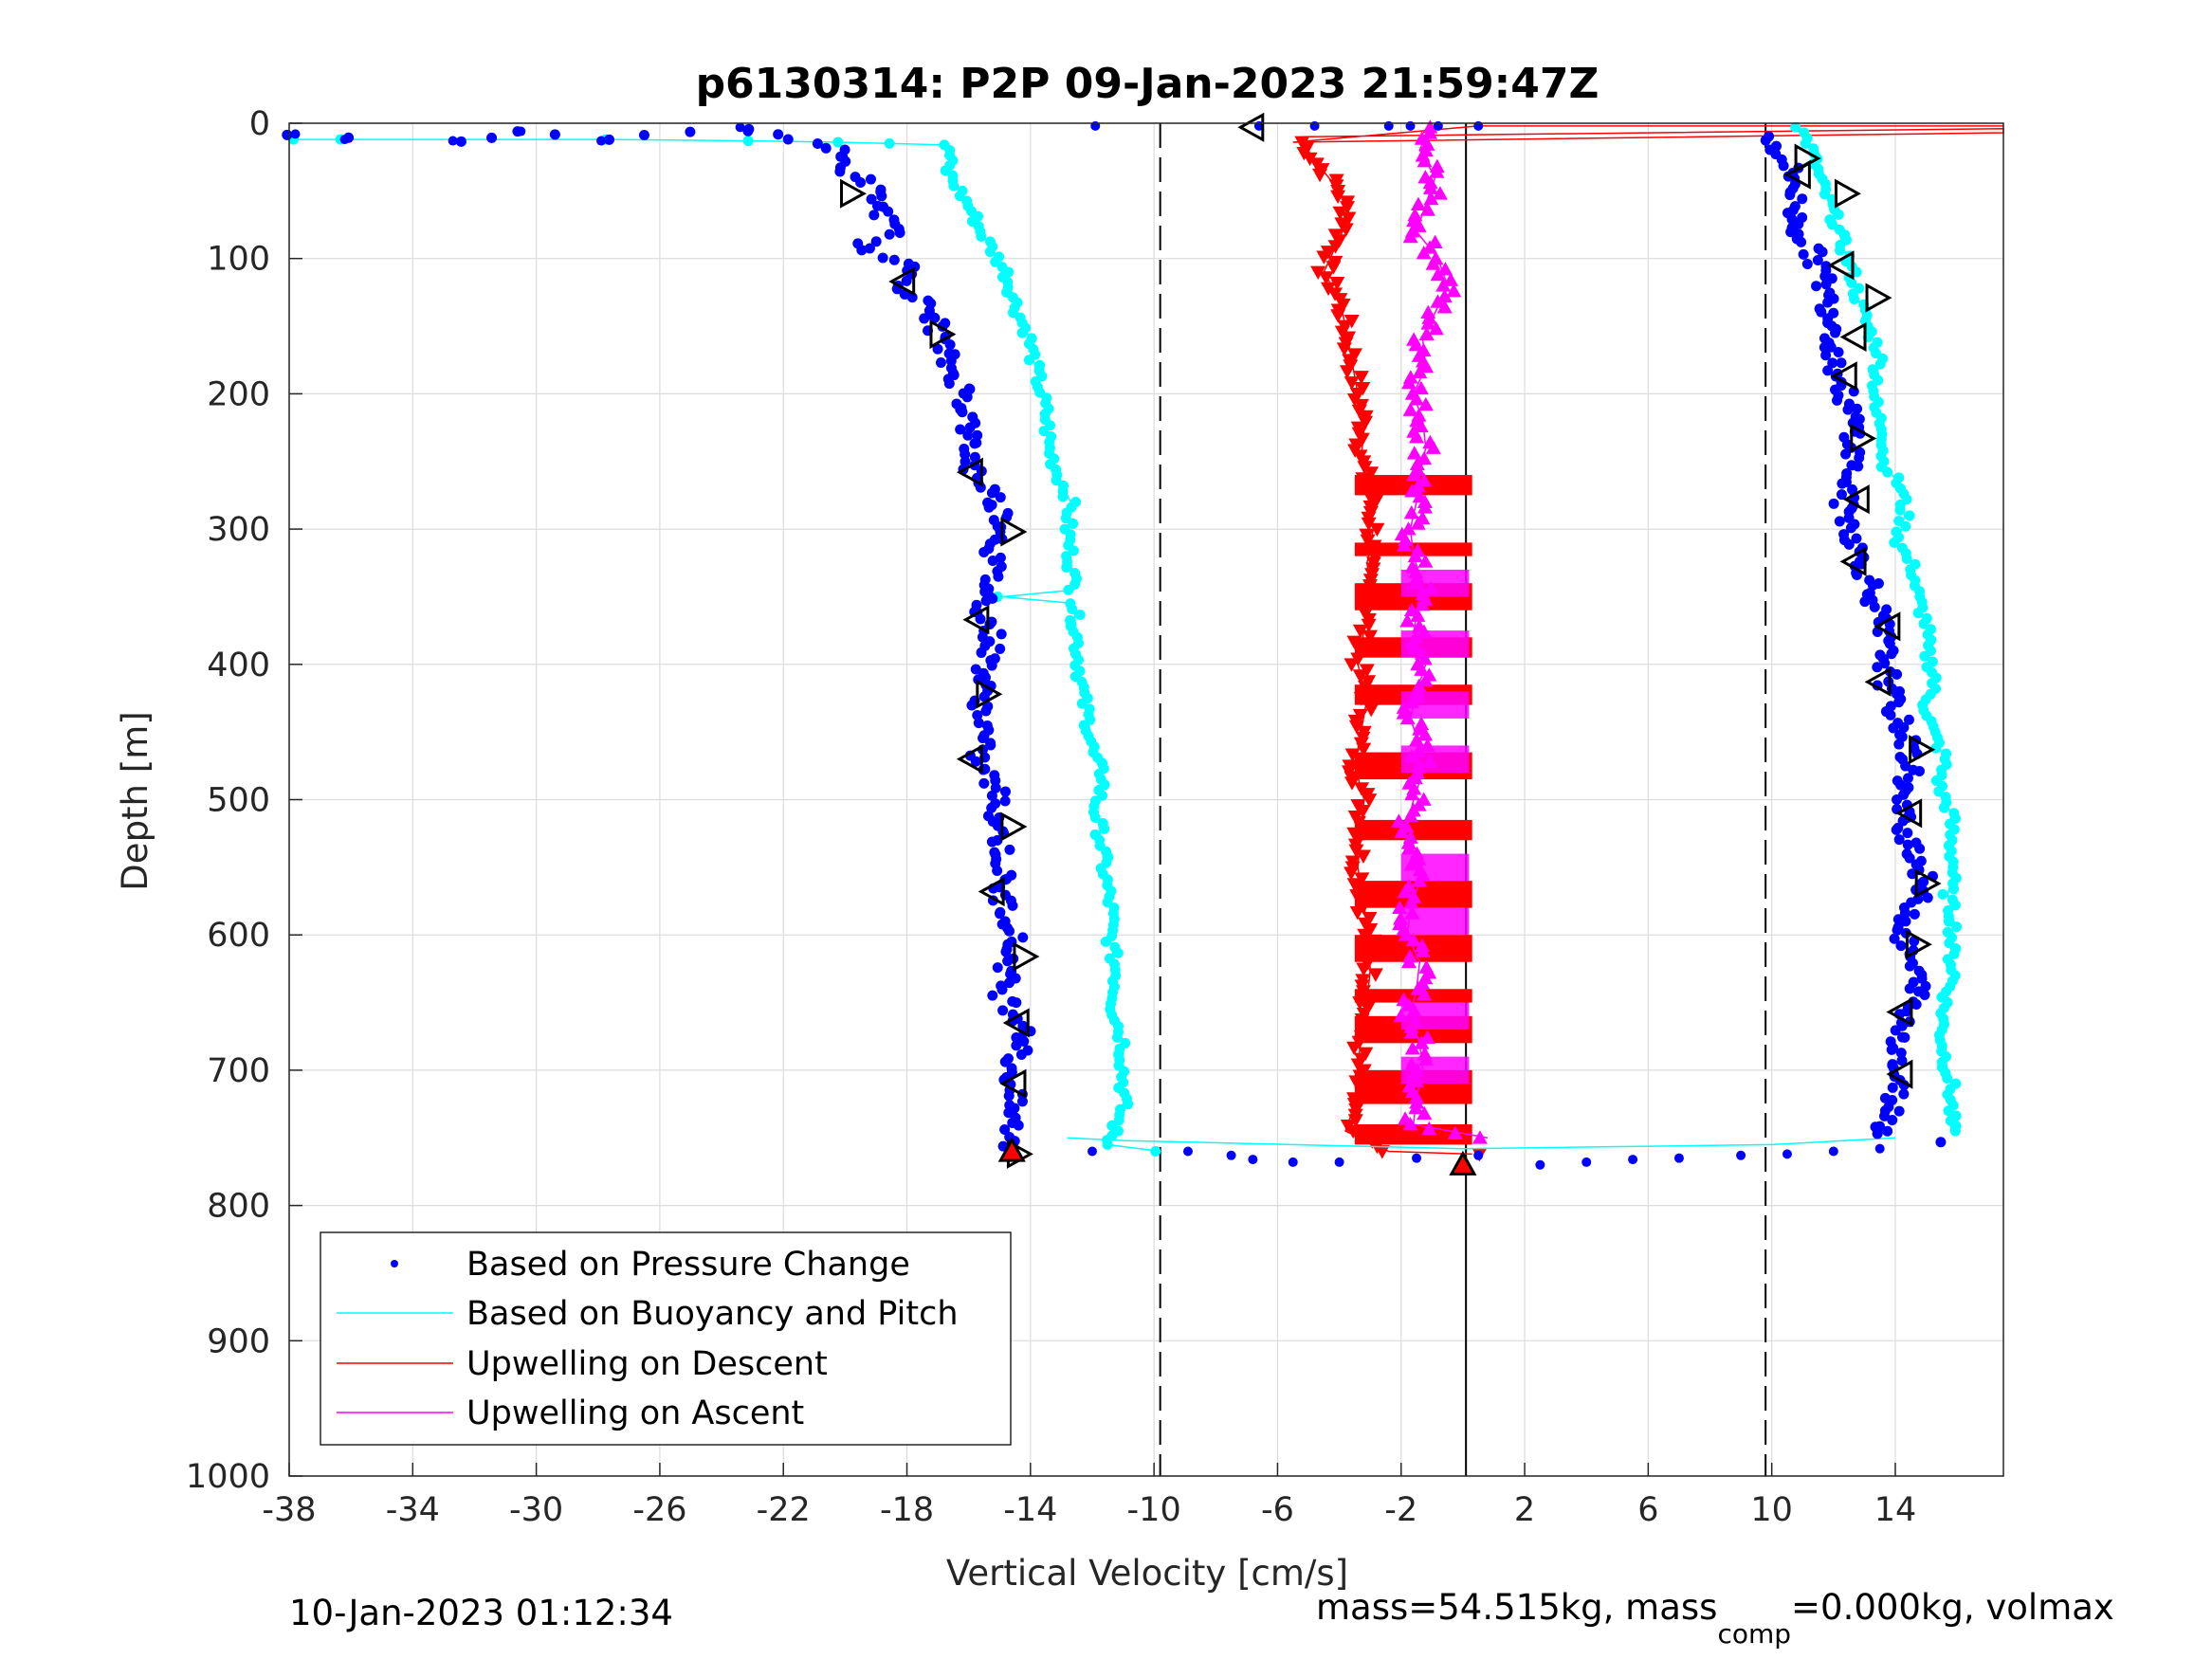  Describe the element at coordinates (1516, 1607) in the screenshot. I see `mass-text-part1: mass=54.515kg, mass` at that location.